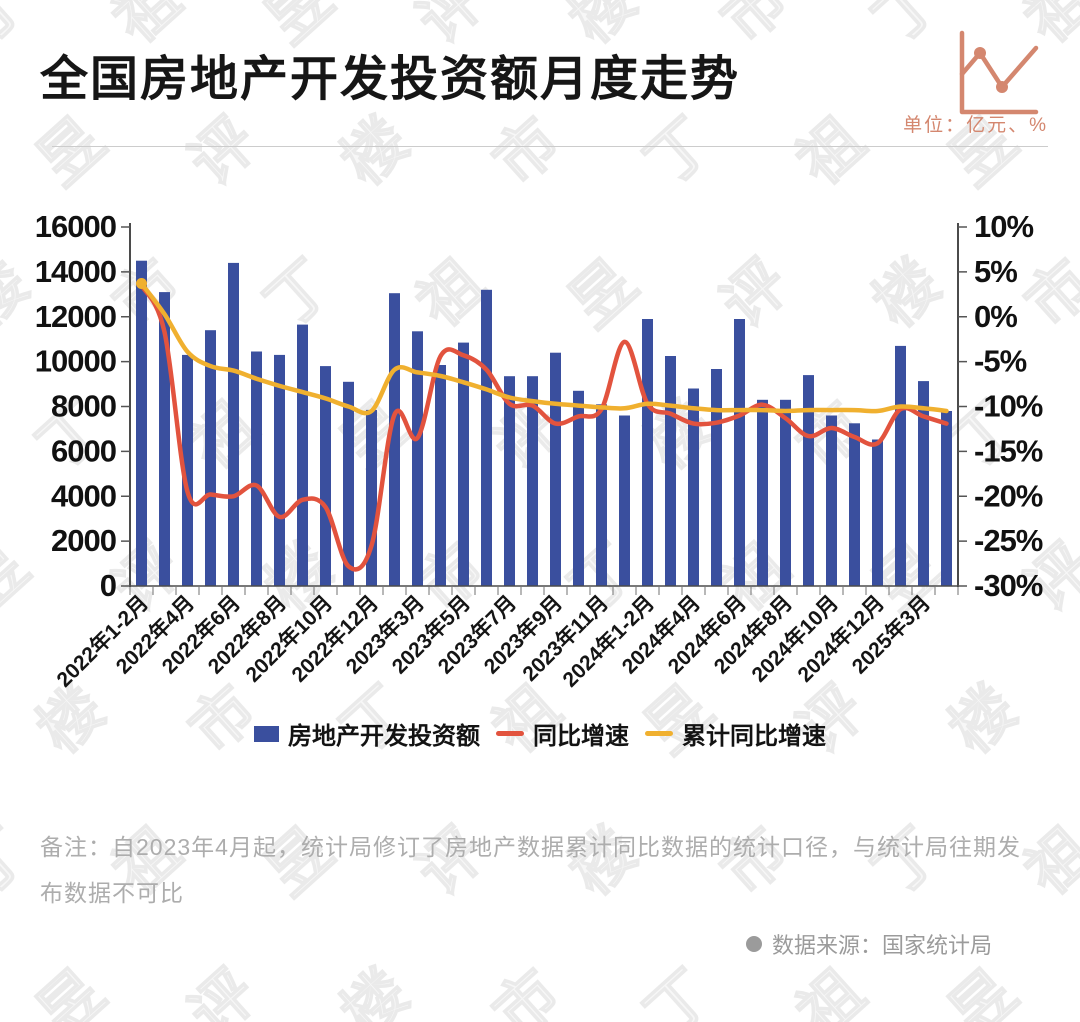 The width and height of the screenshot is (1080, 1022). I want to click on source-text: 数据来源：国家统计局, so click(881, 945).